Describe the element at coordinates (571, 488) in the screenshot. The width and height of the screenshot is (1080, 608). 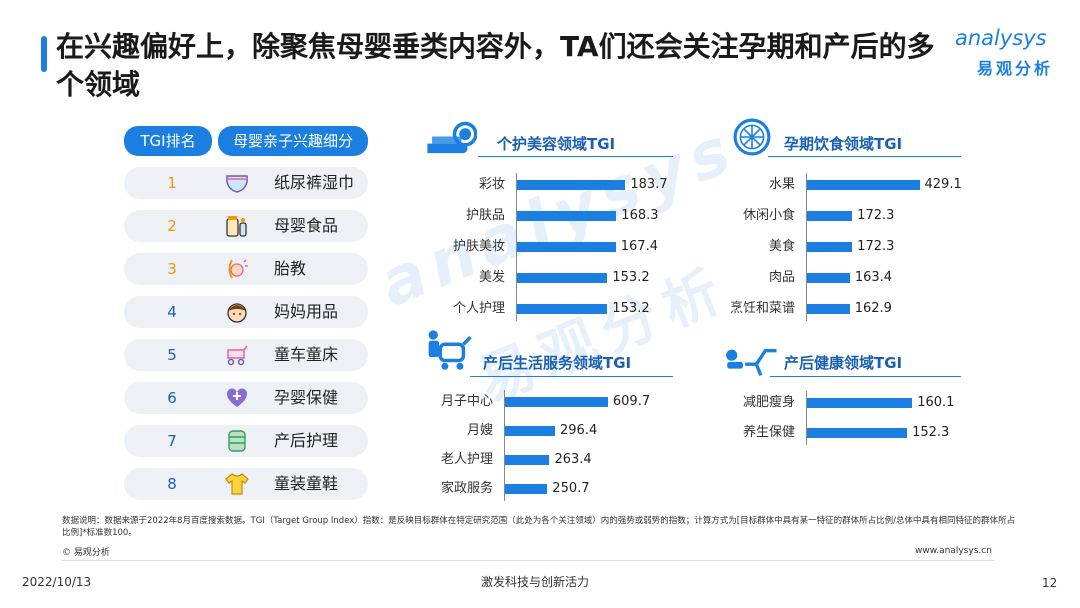
I see `bar-value-label: 250.7` at that location.